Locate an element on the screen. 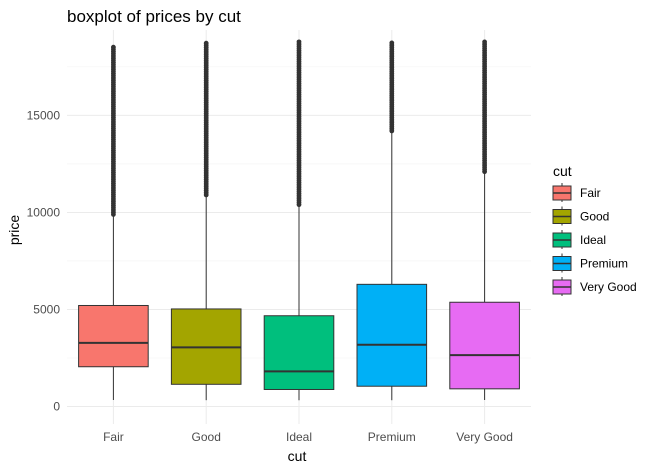 The width and height of the screenshot is (652, 469). y-tick-label: 15000 is located at coordinates (44, 115).